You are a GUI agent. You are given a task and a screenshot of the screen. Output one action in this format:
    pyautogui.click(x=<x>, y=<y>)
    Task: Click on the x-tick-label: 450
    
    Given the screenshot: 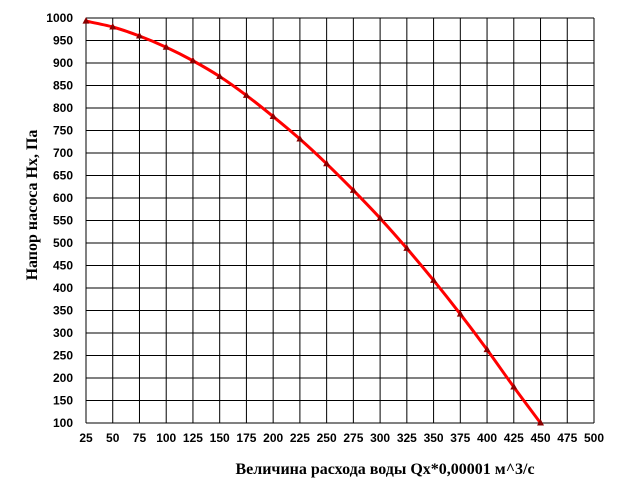 What is the action you would take?
    pyautogui.click(x=541, y=438)
    